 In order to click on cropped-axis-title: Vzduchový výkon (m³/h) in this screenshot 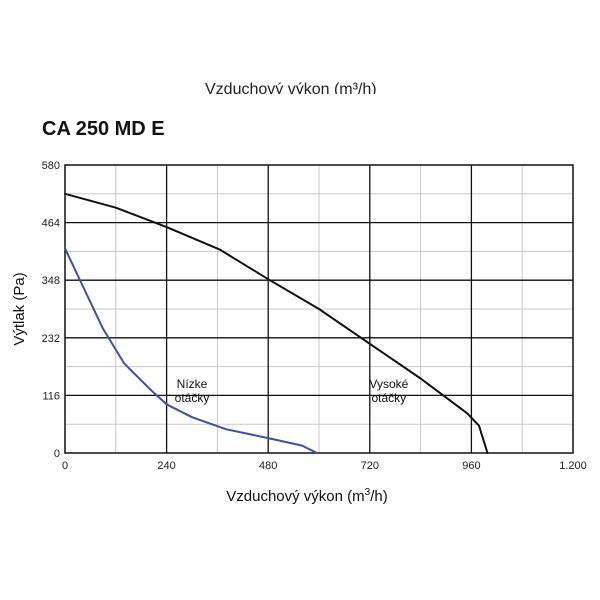, I will do `click(291, 87)`.